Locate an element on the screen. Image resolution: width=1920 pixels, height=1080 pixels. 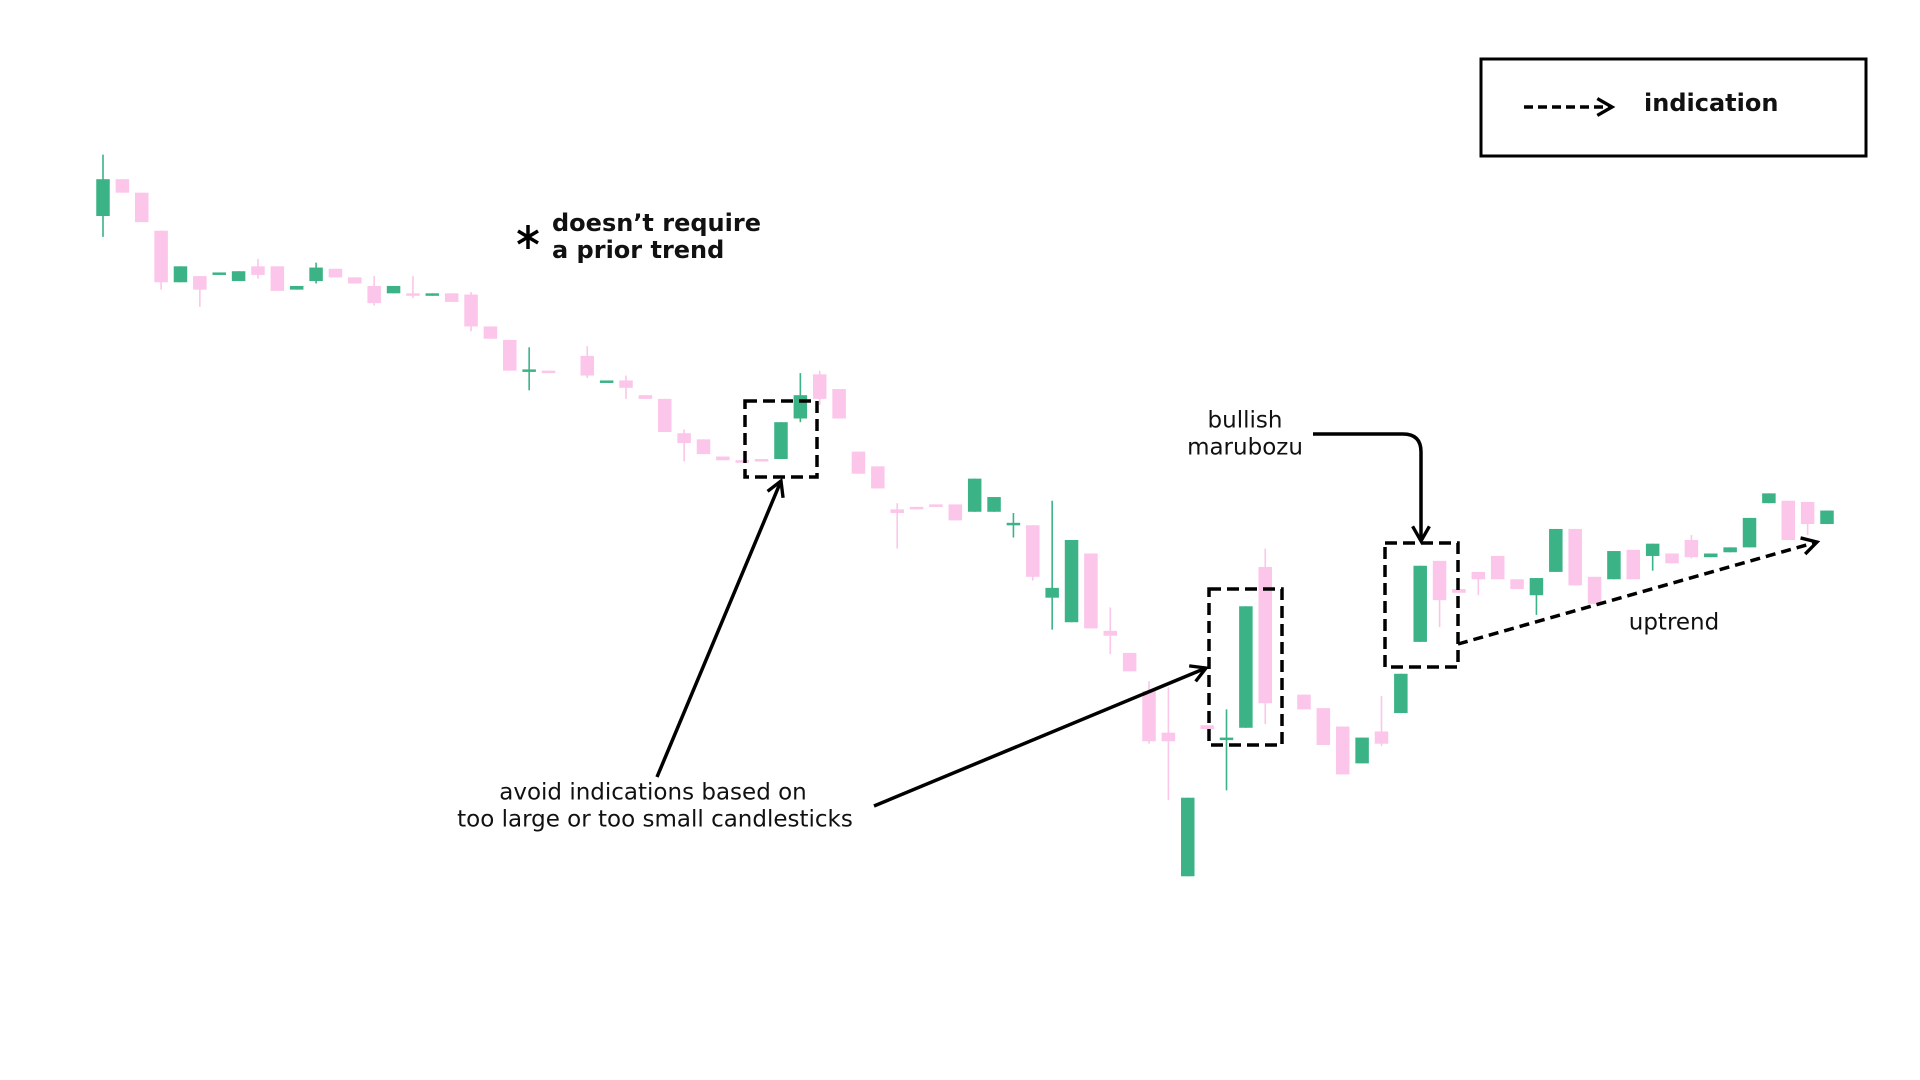
highlight-box is located at coordinates (781, 439).